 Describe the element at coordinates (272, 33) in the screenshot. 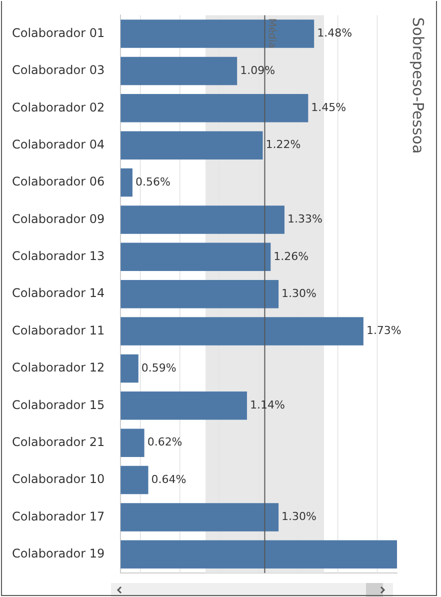

I see `ref-line-label: Média` at that location.